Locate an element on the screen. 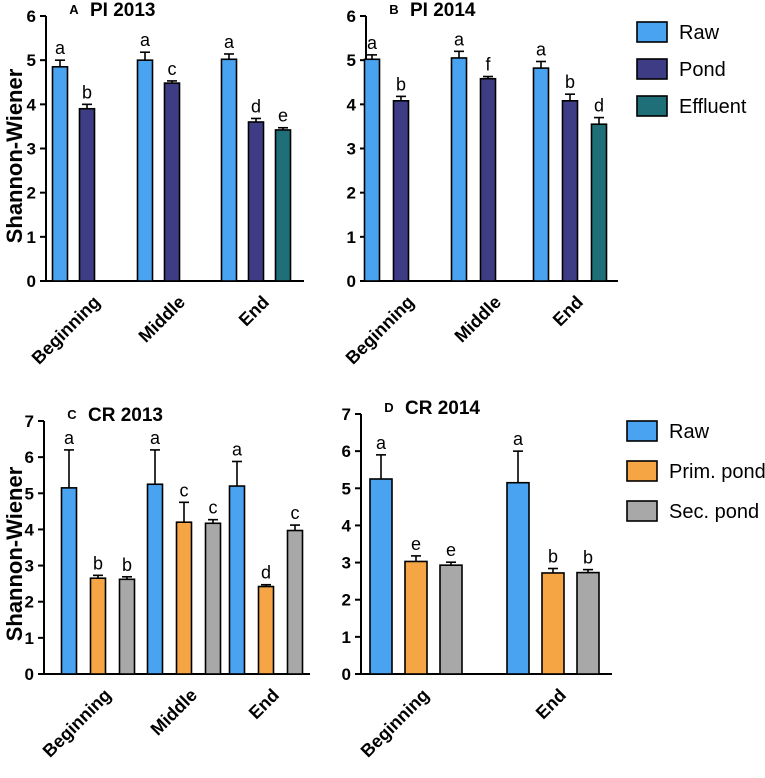  y-tick-label: 6 is located at coordinates (29, 457).